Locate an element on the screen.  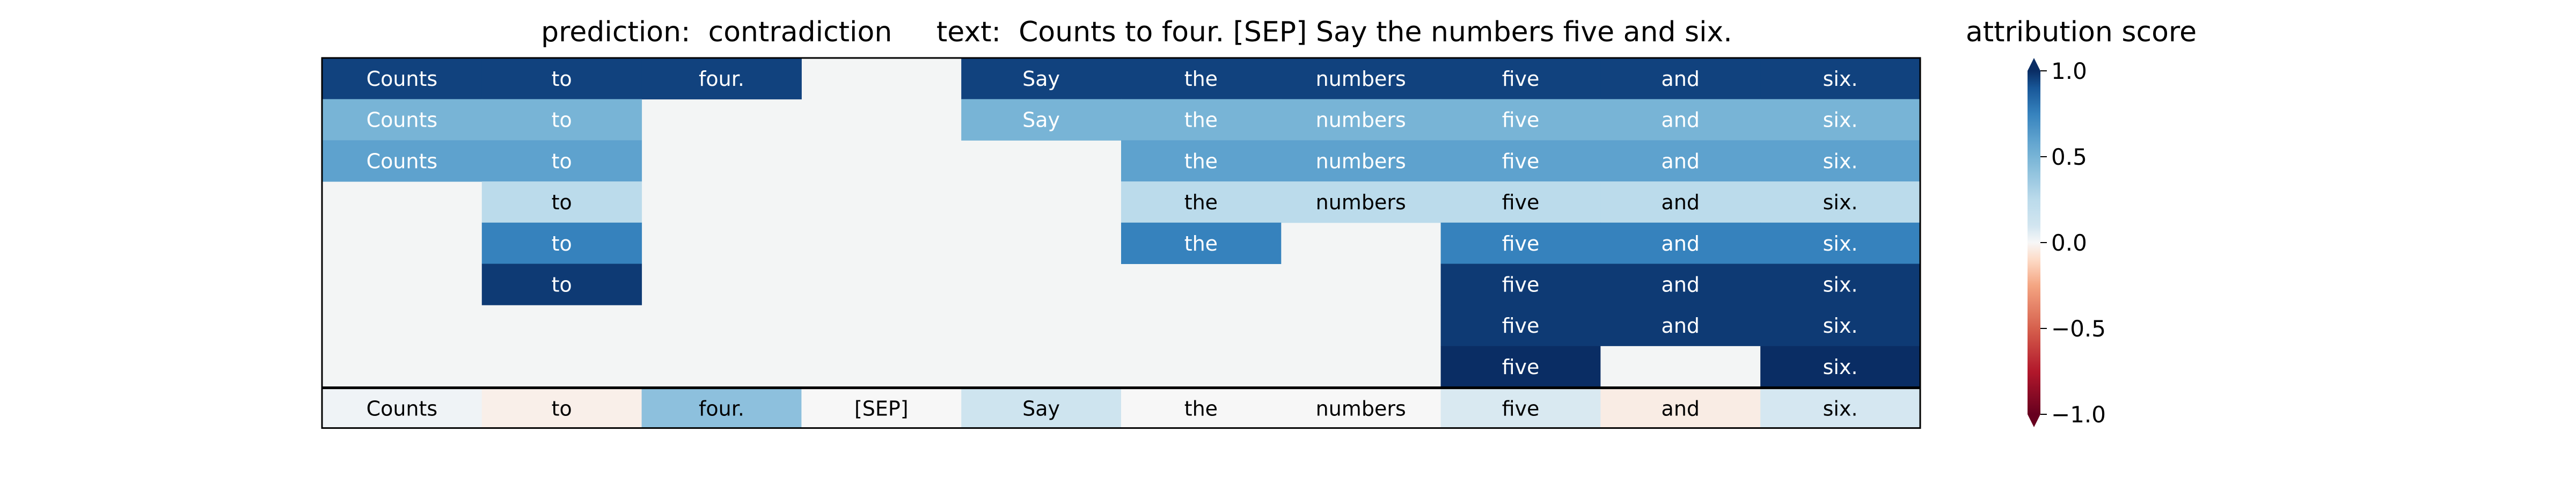
summary-token-label: to is located at coordinates (562, 408).